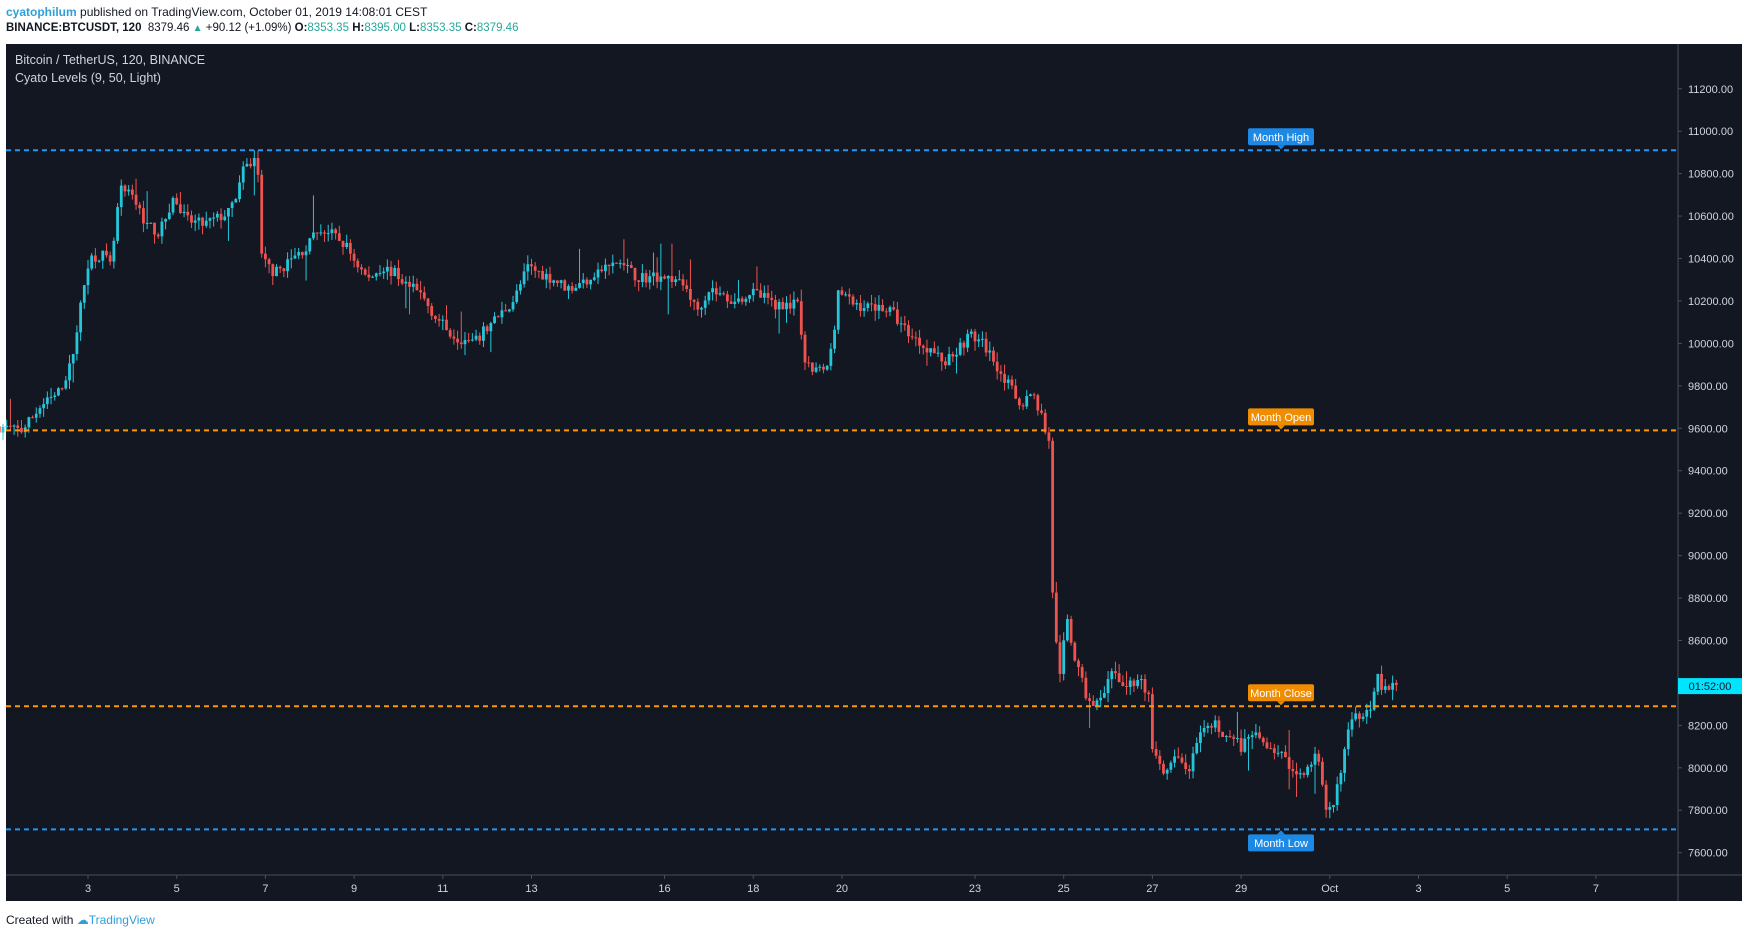  Describe the element at coordinates (248, 28) in the screenshot. I see `price-change: +90.12 (+1.09%)` at that location.